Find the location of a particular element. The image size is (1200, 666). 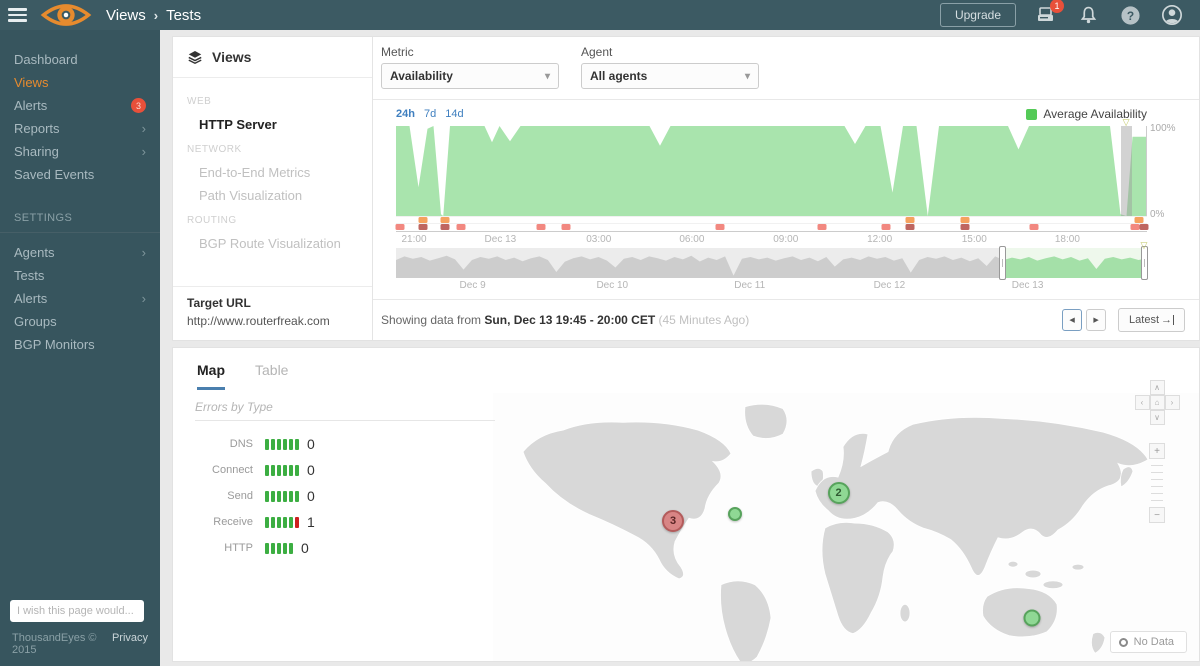

topbar: Views › Tests Upgrade 1 ? is located at coordinates (600, 15).